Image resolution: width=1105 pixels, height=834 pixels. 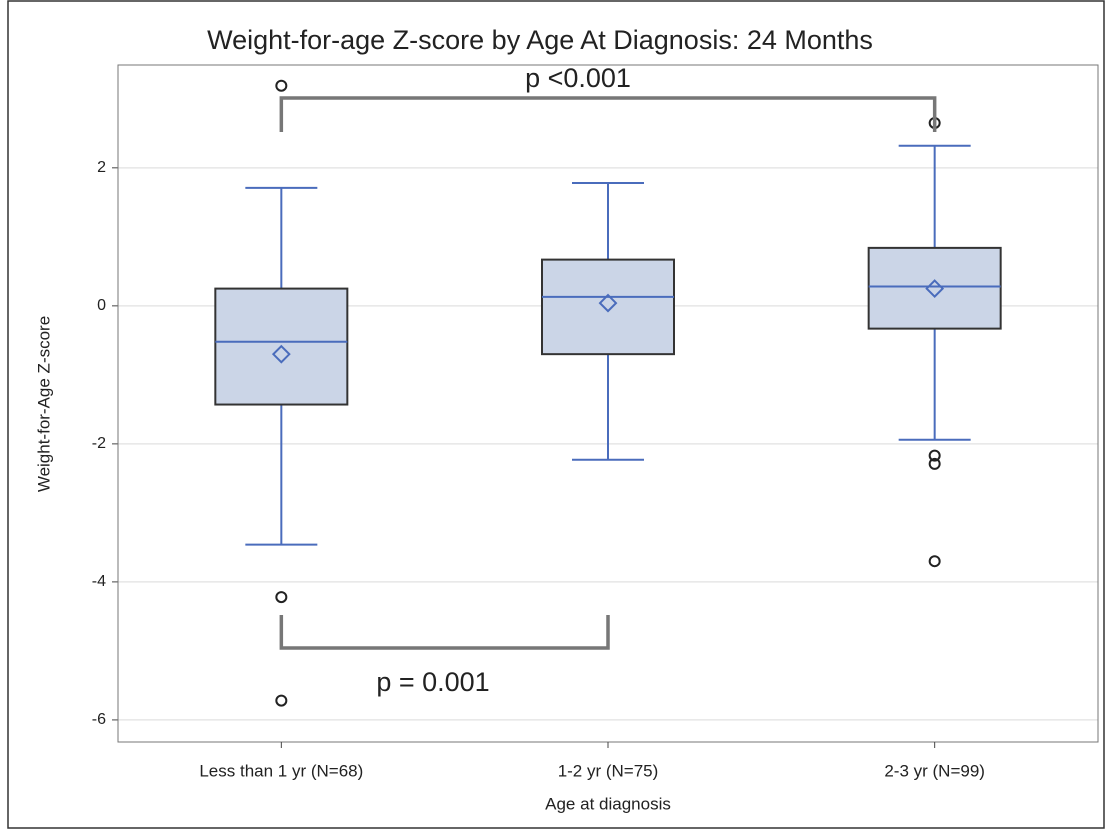 What do you see at coordinates (99, 581) in the screenshot?
I see `y-tick-label: -4` at bounding box center [99, 581].